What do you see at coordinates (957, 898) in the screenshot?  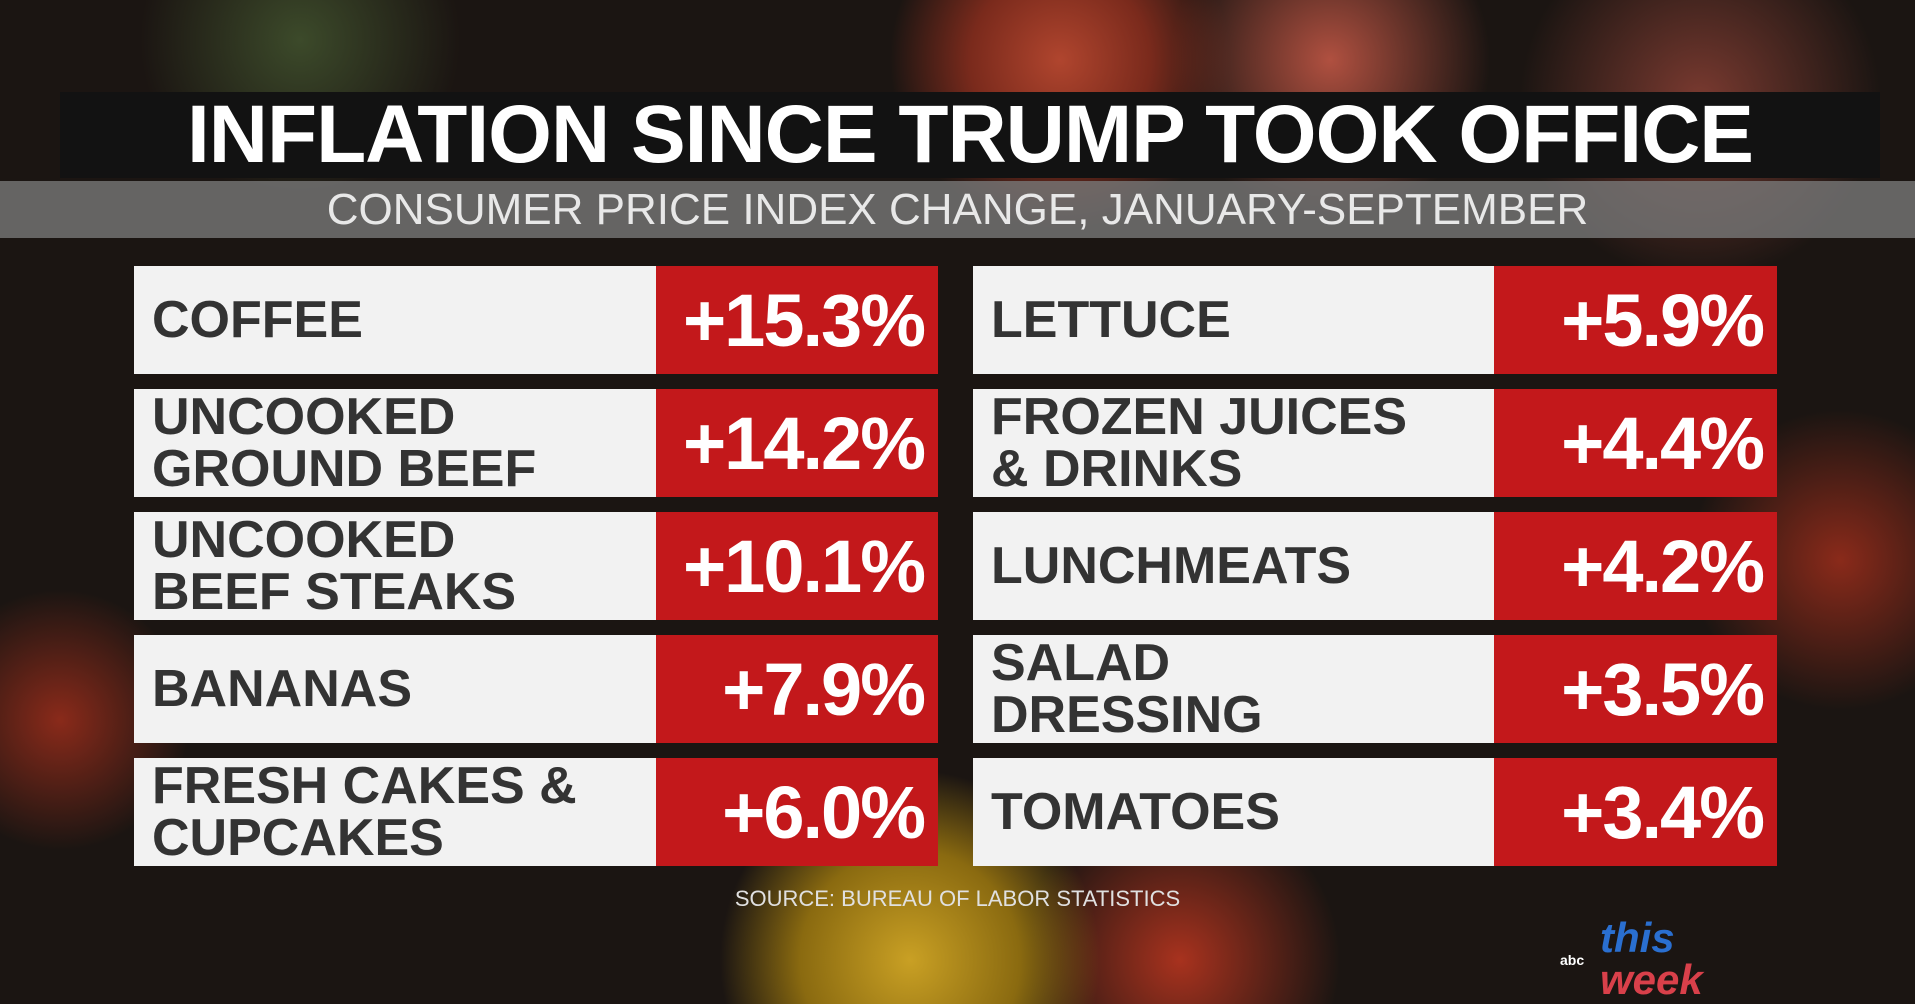 I see `source-note: SOURCE: BUREAU OF LABOR STATISTICS` at bounding box center [957, 898].